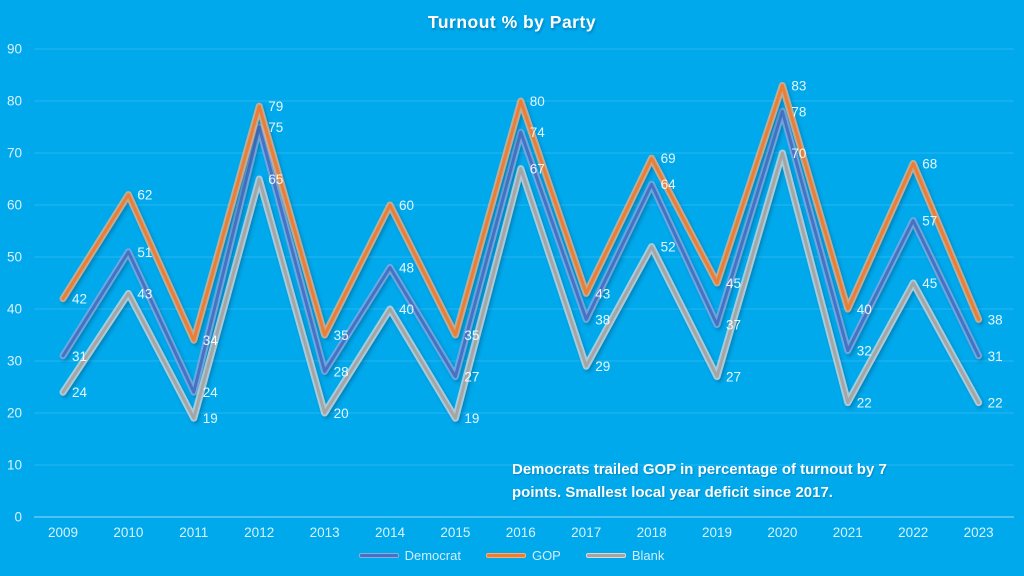 Image resolution: width=1024 pixels, height=576 pixels. Describe the element at coordinates (406, 205) in the screenshot. I see `data-label-gop-2014: 60` at that location.